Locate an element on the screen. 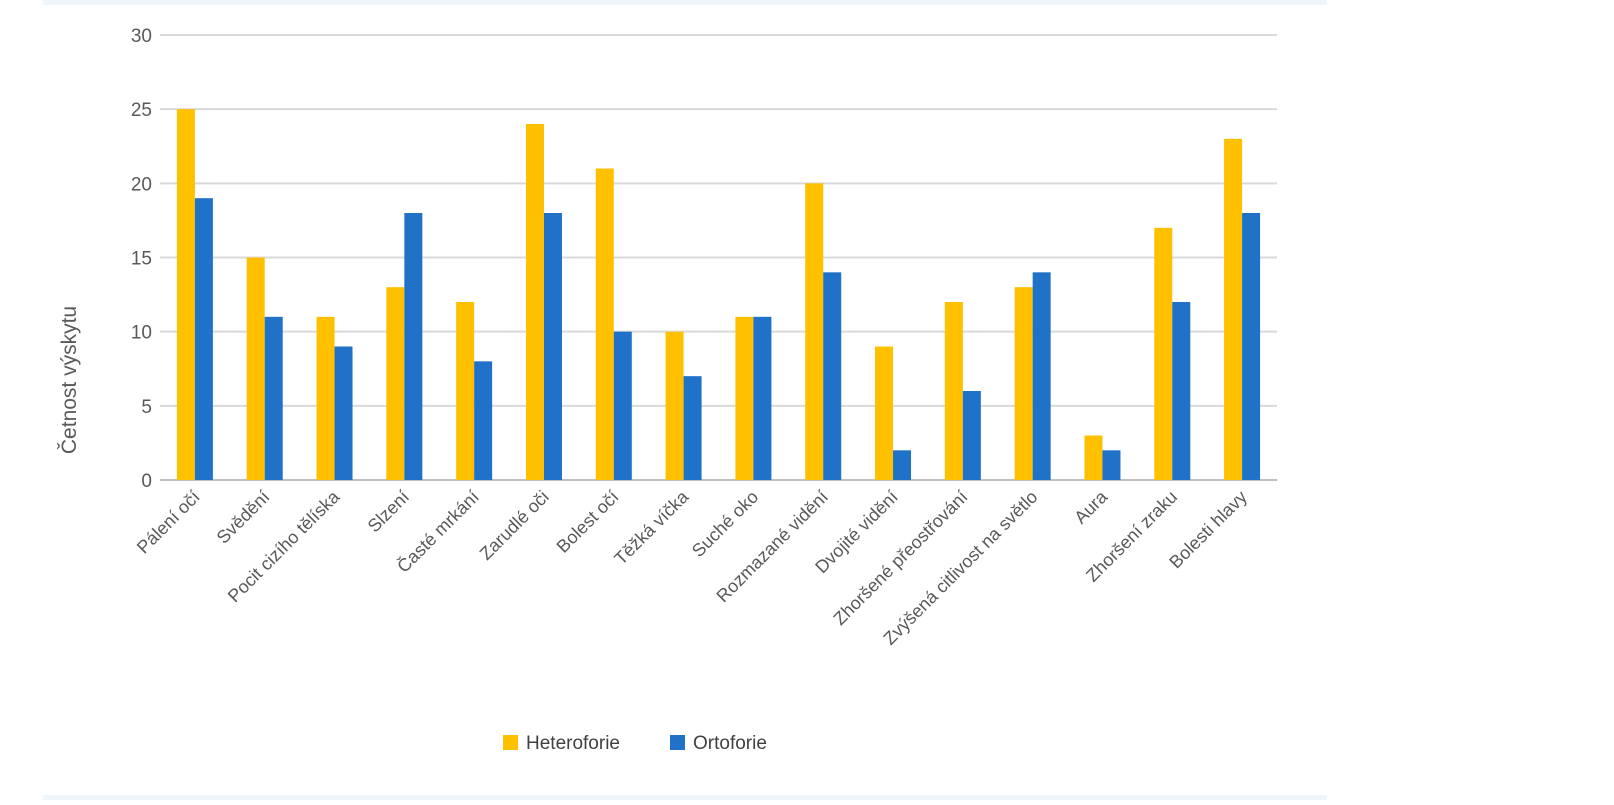 This screenshot has height=805, width=1614. y-tick-label: 30 is located at coordinates (141, 36).